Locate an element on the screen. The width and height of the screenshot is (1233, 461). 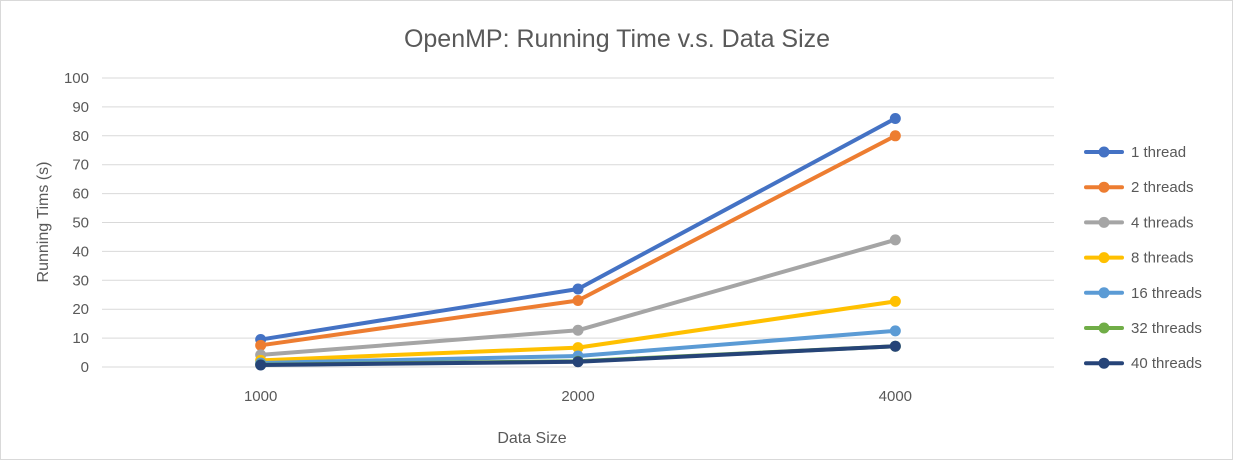
y-tick-label: 100 is located at coordinates (76, 78).